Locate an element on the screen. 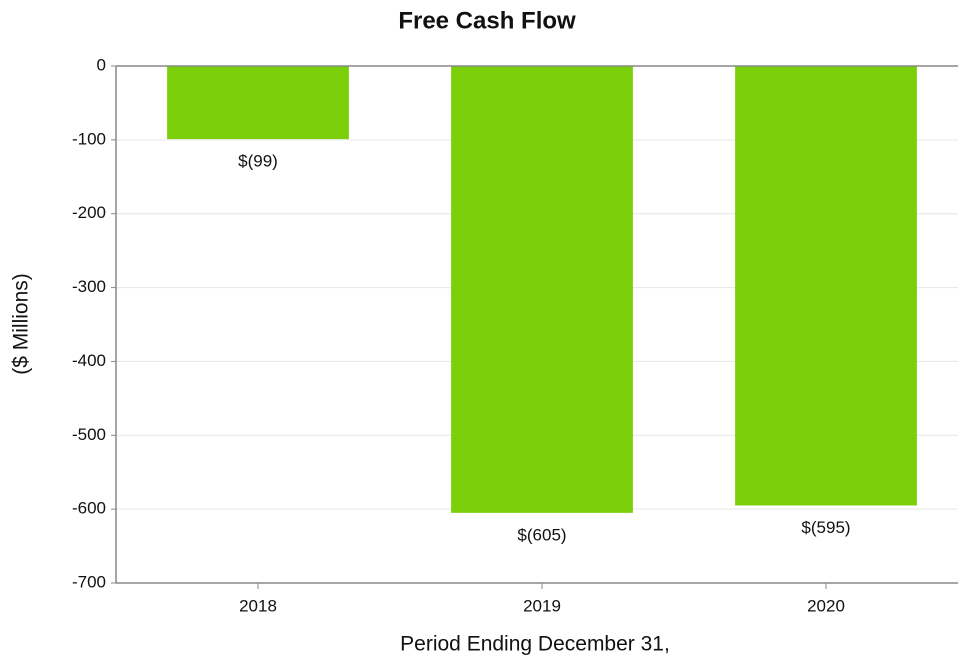 The height and width of the screenshot is (662, 959). value-label: $(605) is located at coordinates (541, 534).